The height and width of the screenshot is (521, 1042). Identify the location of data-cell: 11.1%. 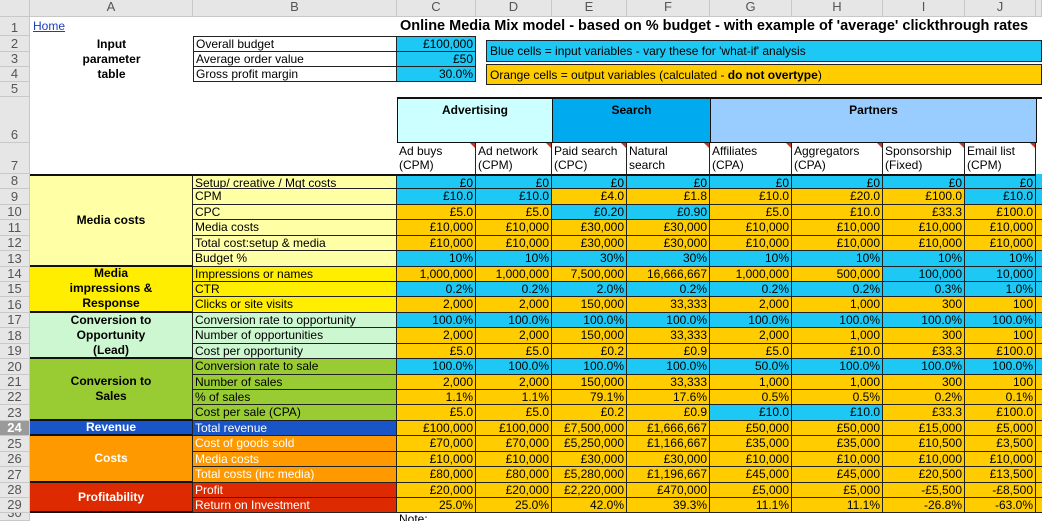
(837, 506).